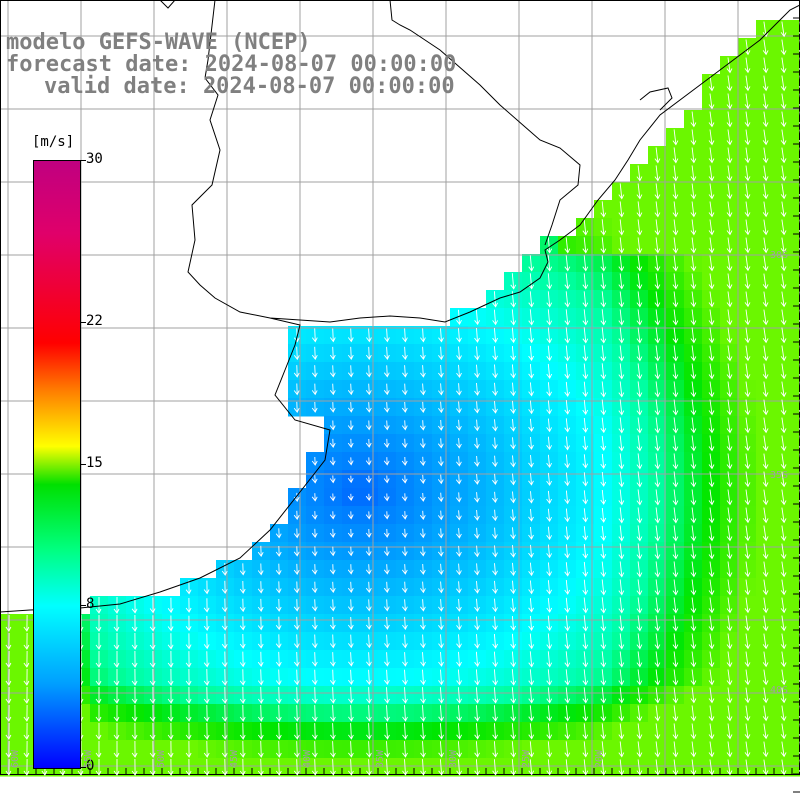 The image size is (800, 800). Describe the element at coordinates (83, 160) in the screenshot. I see `colorbar-tick-mark` at that location.